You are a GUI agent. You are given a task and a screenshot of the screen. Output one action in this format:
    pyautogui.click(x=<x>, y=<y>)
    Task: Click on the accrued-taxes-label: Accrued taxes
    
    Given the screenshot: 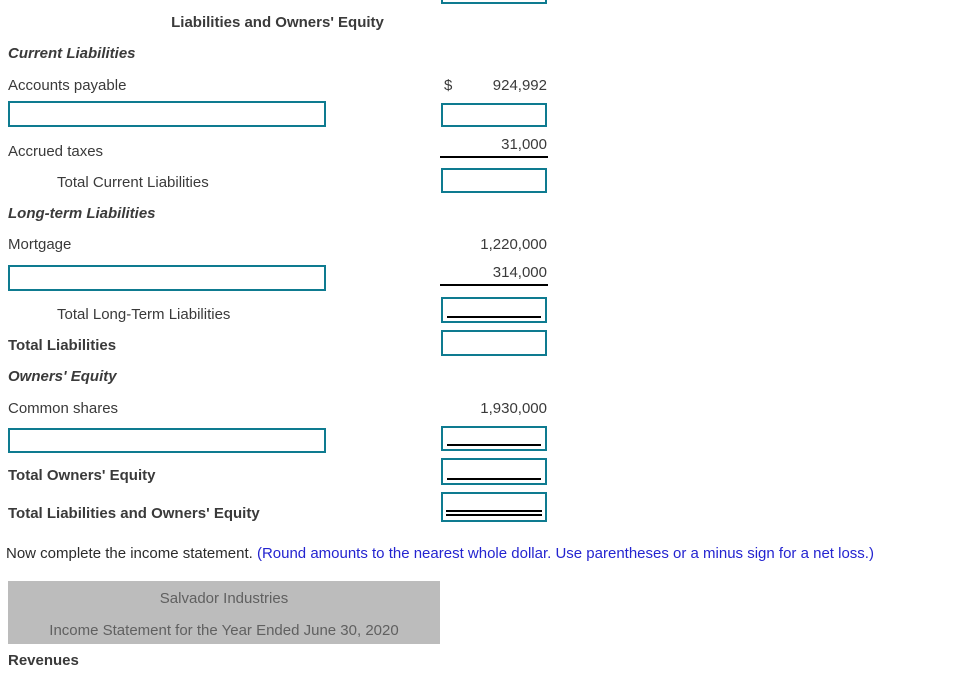 What is the action you would take?
    pyautogui.click(x=56, y=151)
    